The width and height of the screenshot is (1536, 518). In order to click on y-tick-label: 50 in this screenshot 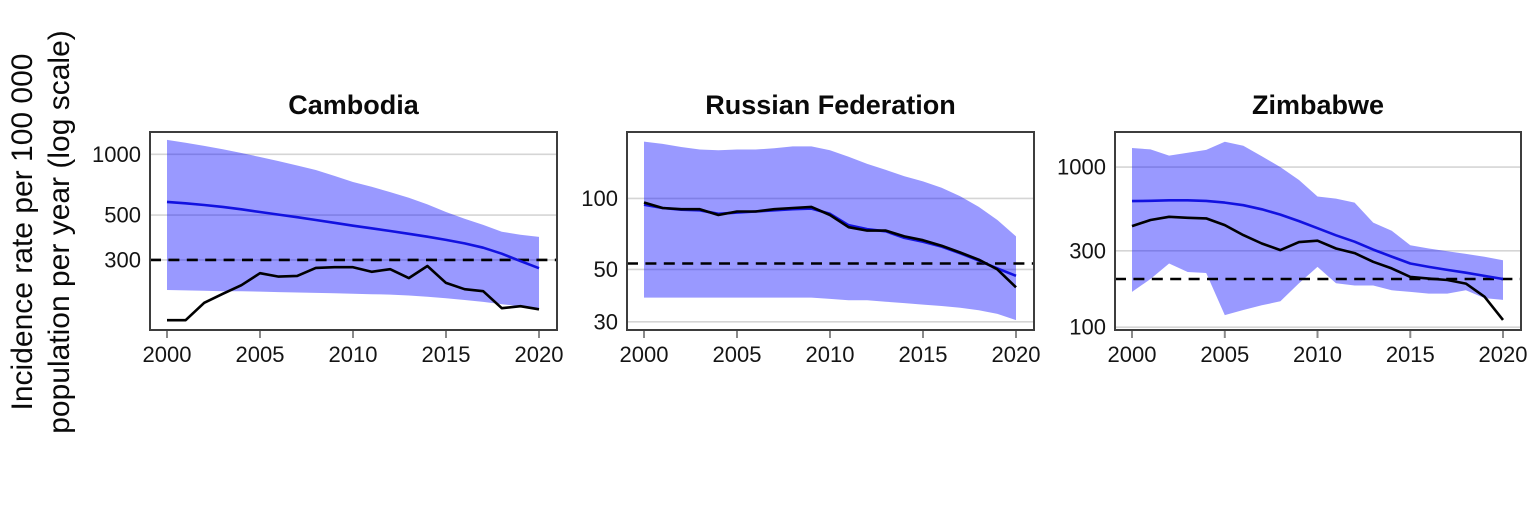, I will do `click(606, 269)`.